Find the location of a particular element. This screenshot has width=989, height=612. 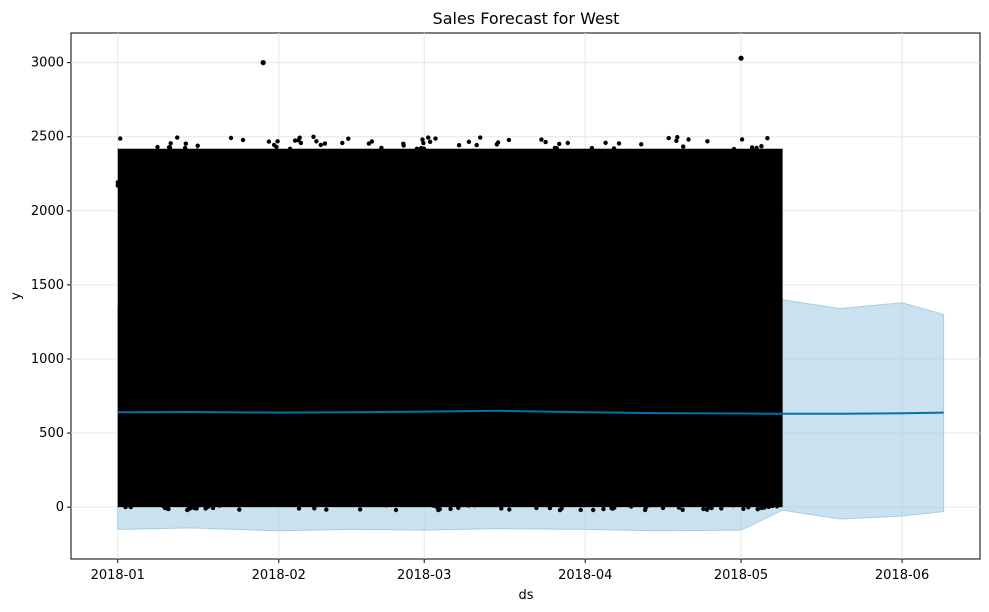

x-tick-label: 2018-03 is located at coordinates (424, 575).